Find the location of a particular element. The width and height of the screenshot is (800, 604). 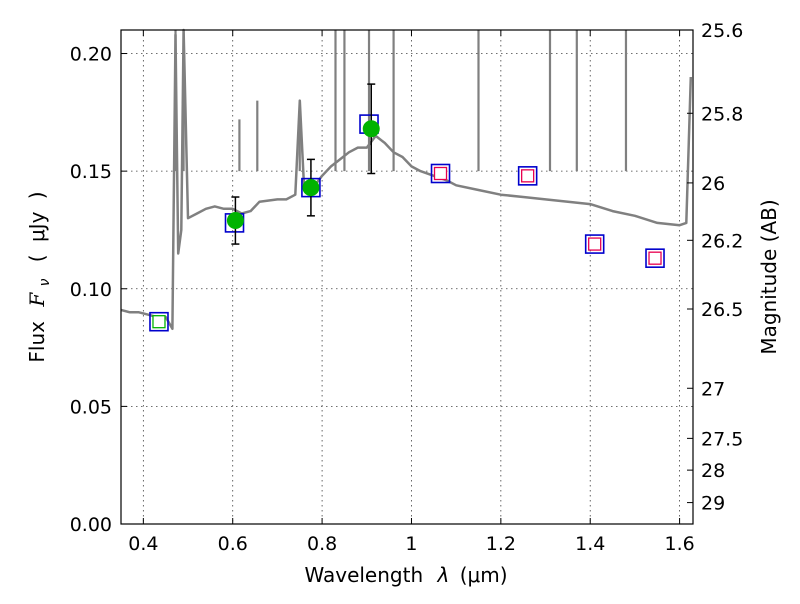

x-axis-label: Wavelength λ (μm) is located at coordinates (405, 575).